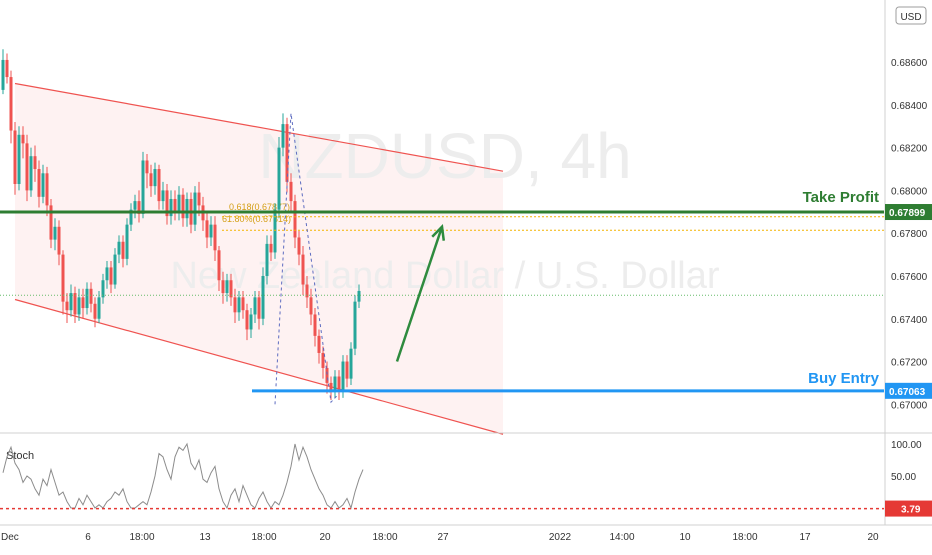 The image size is (932, 555). I want to click on time-tick-label: 2022, so click(560, 537).